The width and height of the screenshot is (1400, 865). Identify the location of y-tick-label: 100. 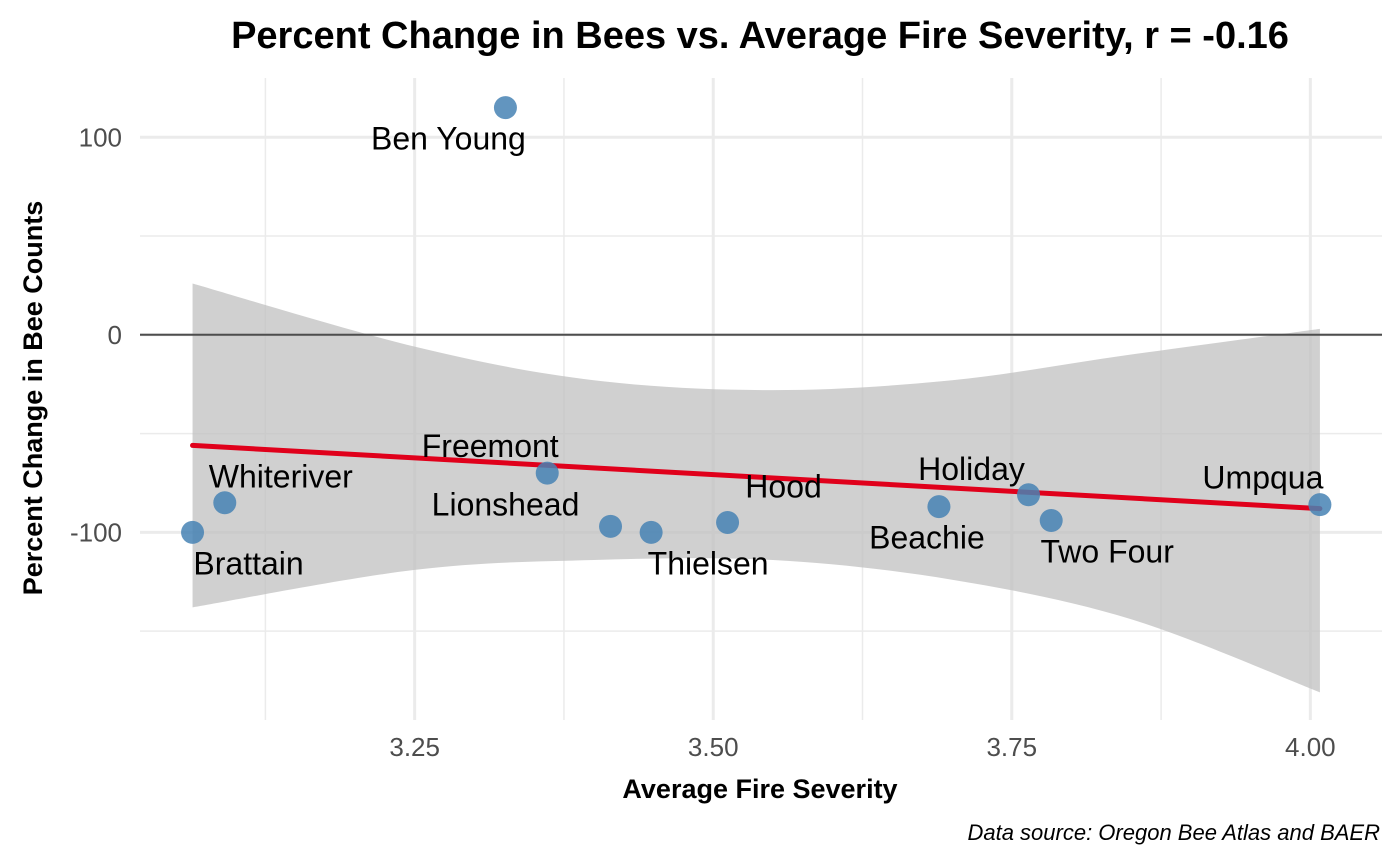
(100, 137).